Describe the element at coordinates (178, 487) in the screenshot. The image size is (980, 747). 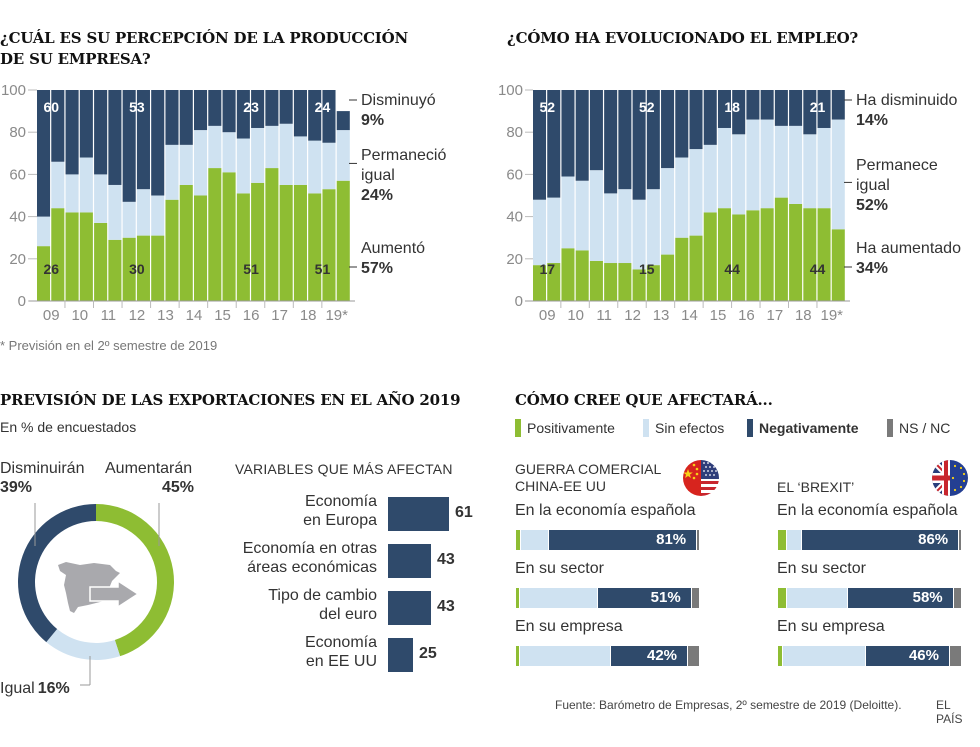
I see `donut-value-increase: 45%` at that location.